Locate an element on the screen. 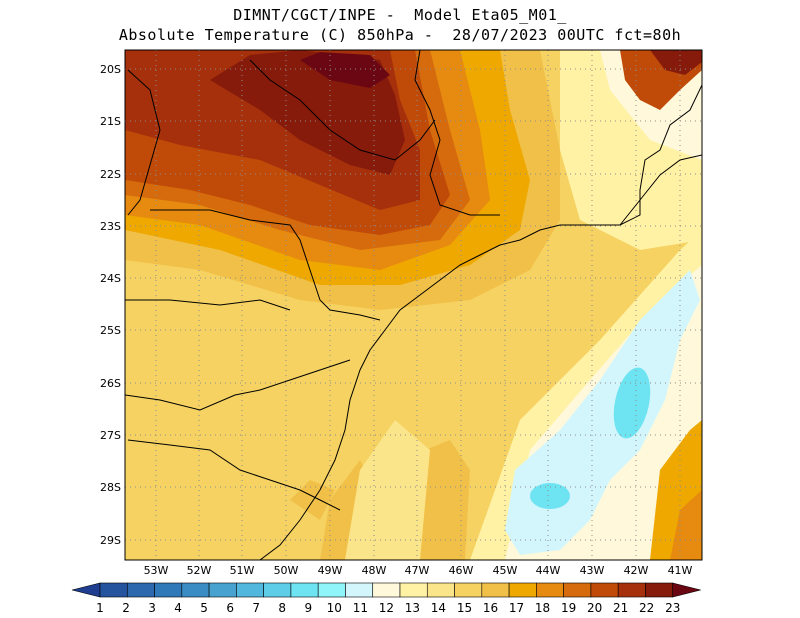 The height and width of the screenshot is (618, 800). lon-label: 45W is located at coordinates (505, 570).